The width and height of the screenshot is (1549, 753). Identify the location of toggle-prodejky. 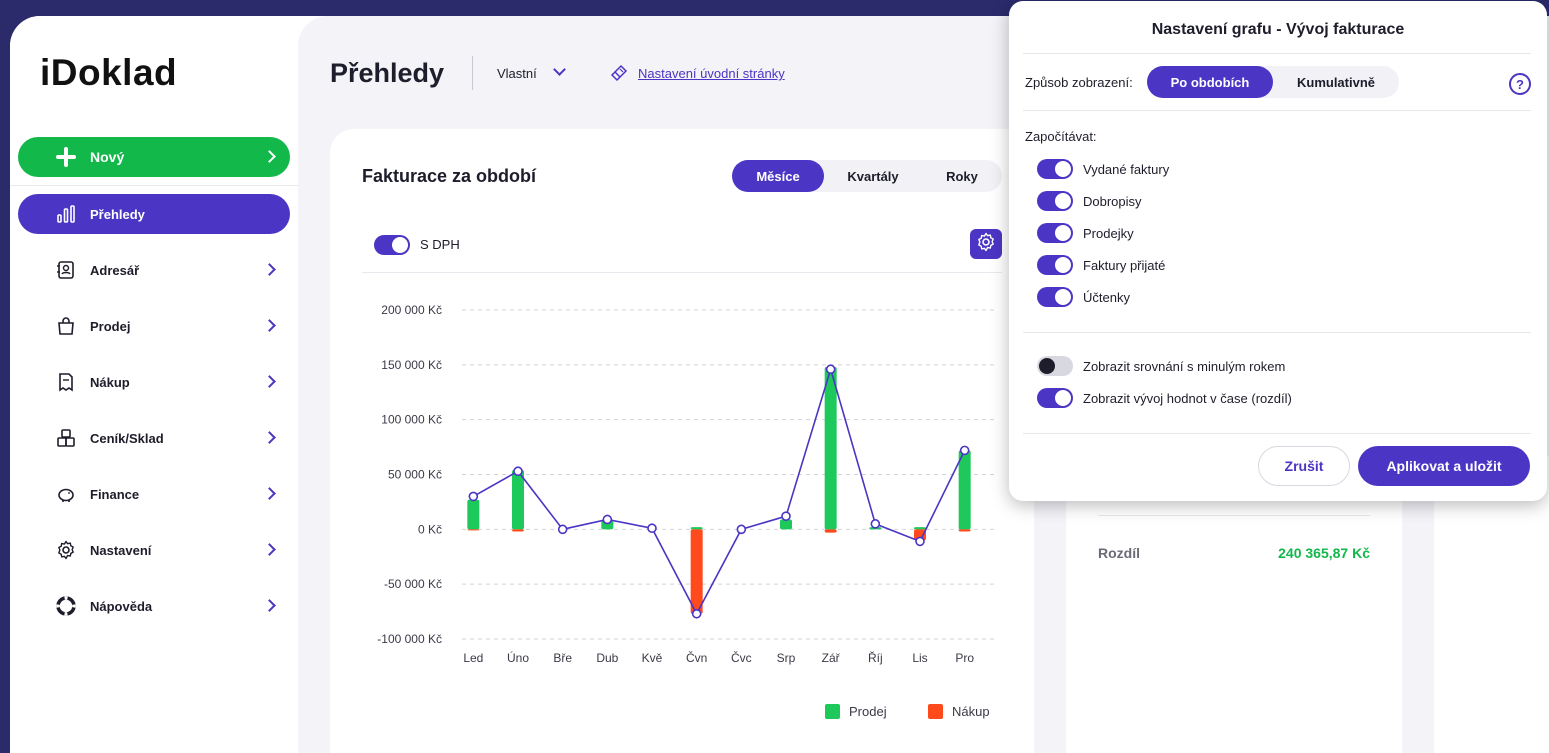
(1055, 233).